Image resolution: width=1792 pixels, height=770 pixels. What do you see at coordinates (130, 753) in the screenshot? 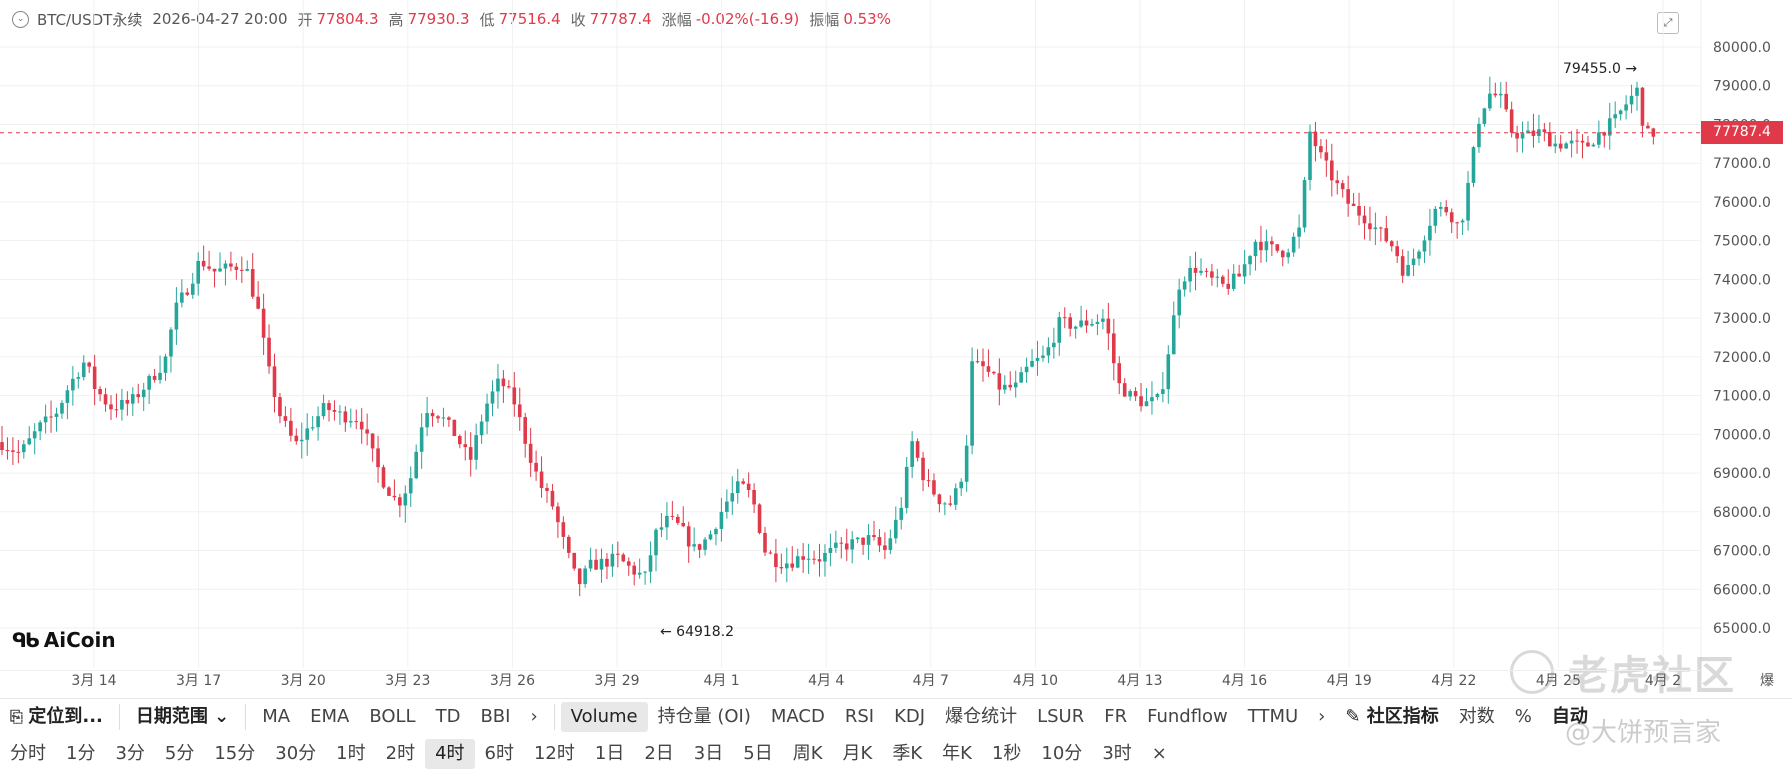
I see `interval-2: 3分` at bounding box center [130, 753].